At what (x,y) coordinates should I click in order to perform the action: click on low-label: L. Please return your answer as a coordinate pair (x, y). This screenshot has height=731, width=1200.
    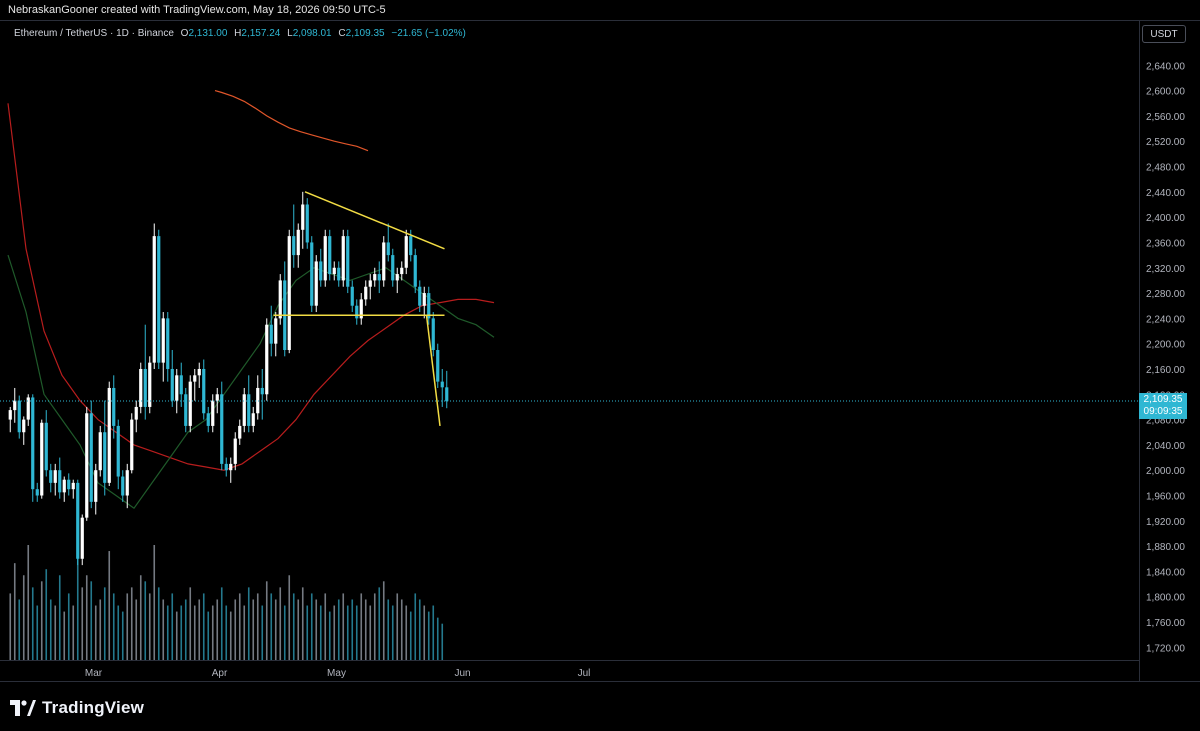
    Looking at the image, I should click on (290, 33).